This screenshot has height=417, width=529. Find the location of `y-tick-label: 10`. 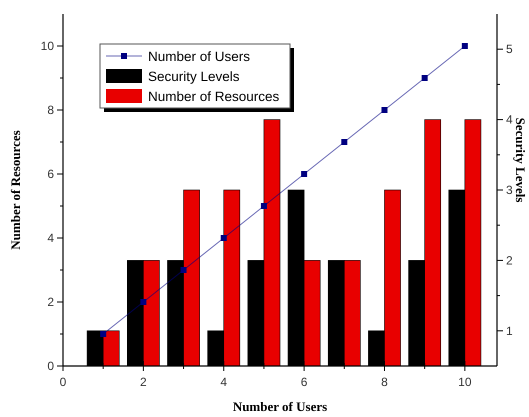

y-tick-label: 10 is located at coordinates (47, 46).